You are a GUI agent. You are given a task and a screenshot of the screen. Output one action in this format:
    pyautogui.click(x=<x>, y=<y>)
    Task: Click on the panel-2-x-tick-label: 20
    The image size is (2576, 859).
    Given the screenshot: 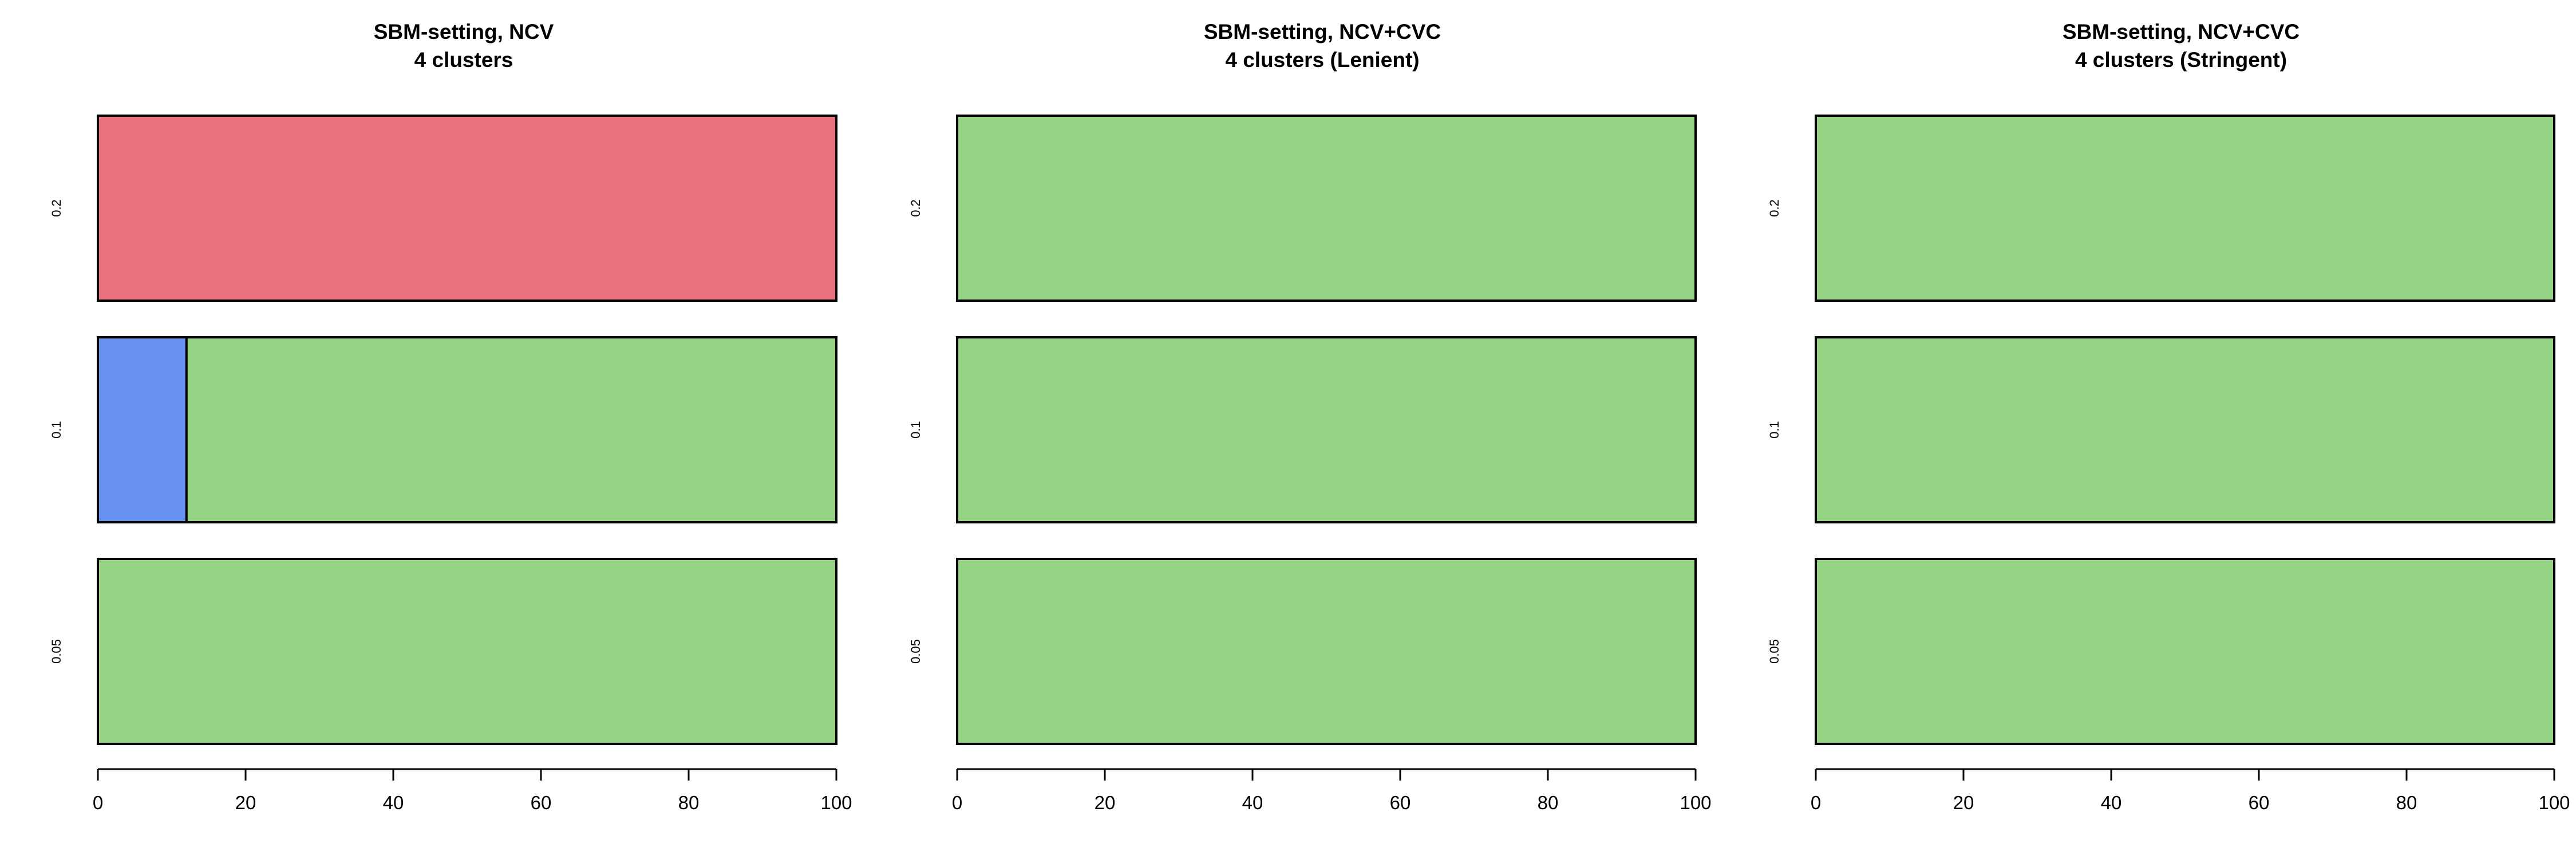 What is the action you would take?
    pyautogui.click(x=1105, y=803)
    